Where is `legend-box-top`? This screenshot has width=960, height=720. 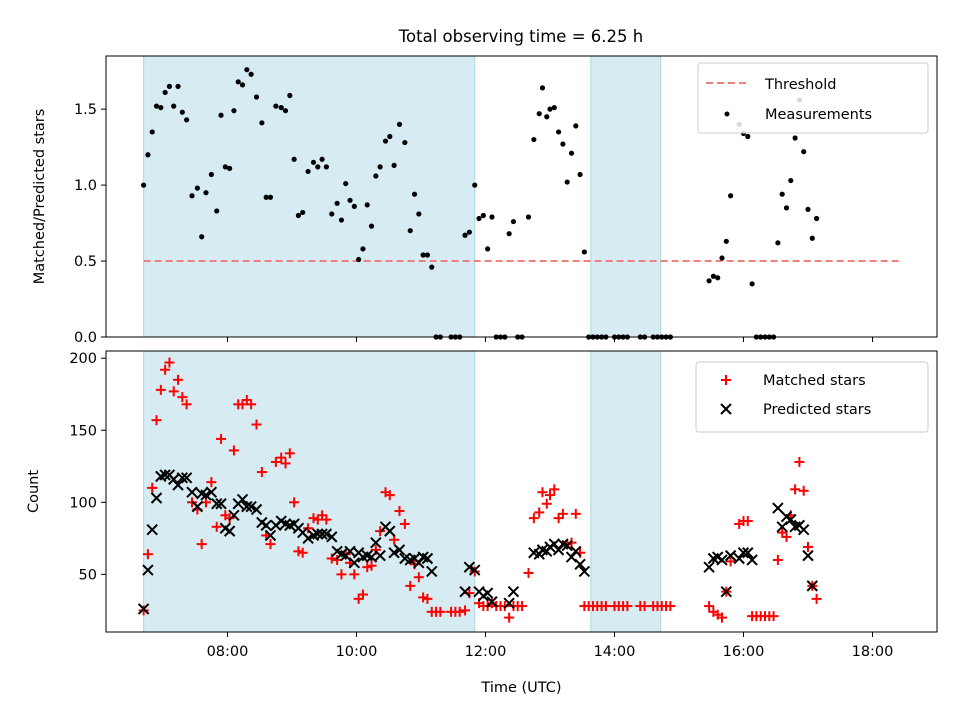 legend-box-top is located at coordinates (813, 98).